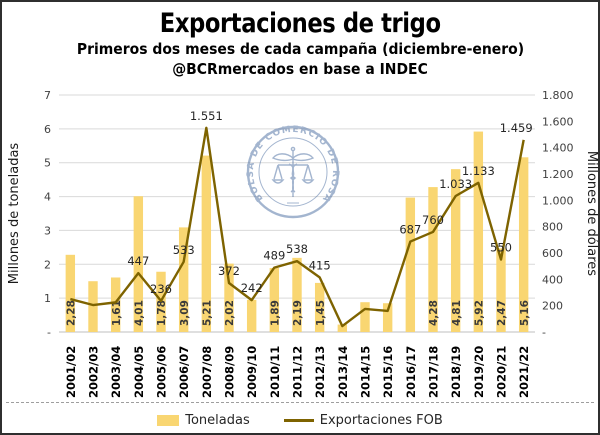 The height and width of the screenshot is (435, 600). I want to click on legend-label: Exportaciones FOB, so click(381, 420).